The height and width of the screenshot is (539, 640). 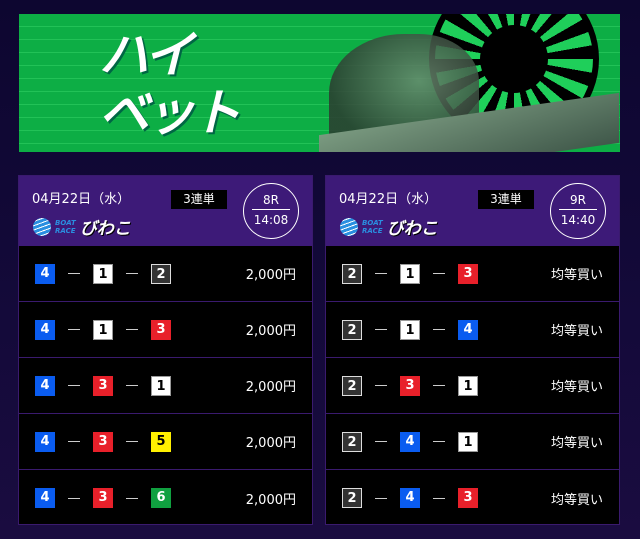 I want to click on bet-row: 4 1 3 2,000円, so click(x=165, y=330).